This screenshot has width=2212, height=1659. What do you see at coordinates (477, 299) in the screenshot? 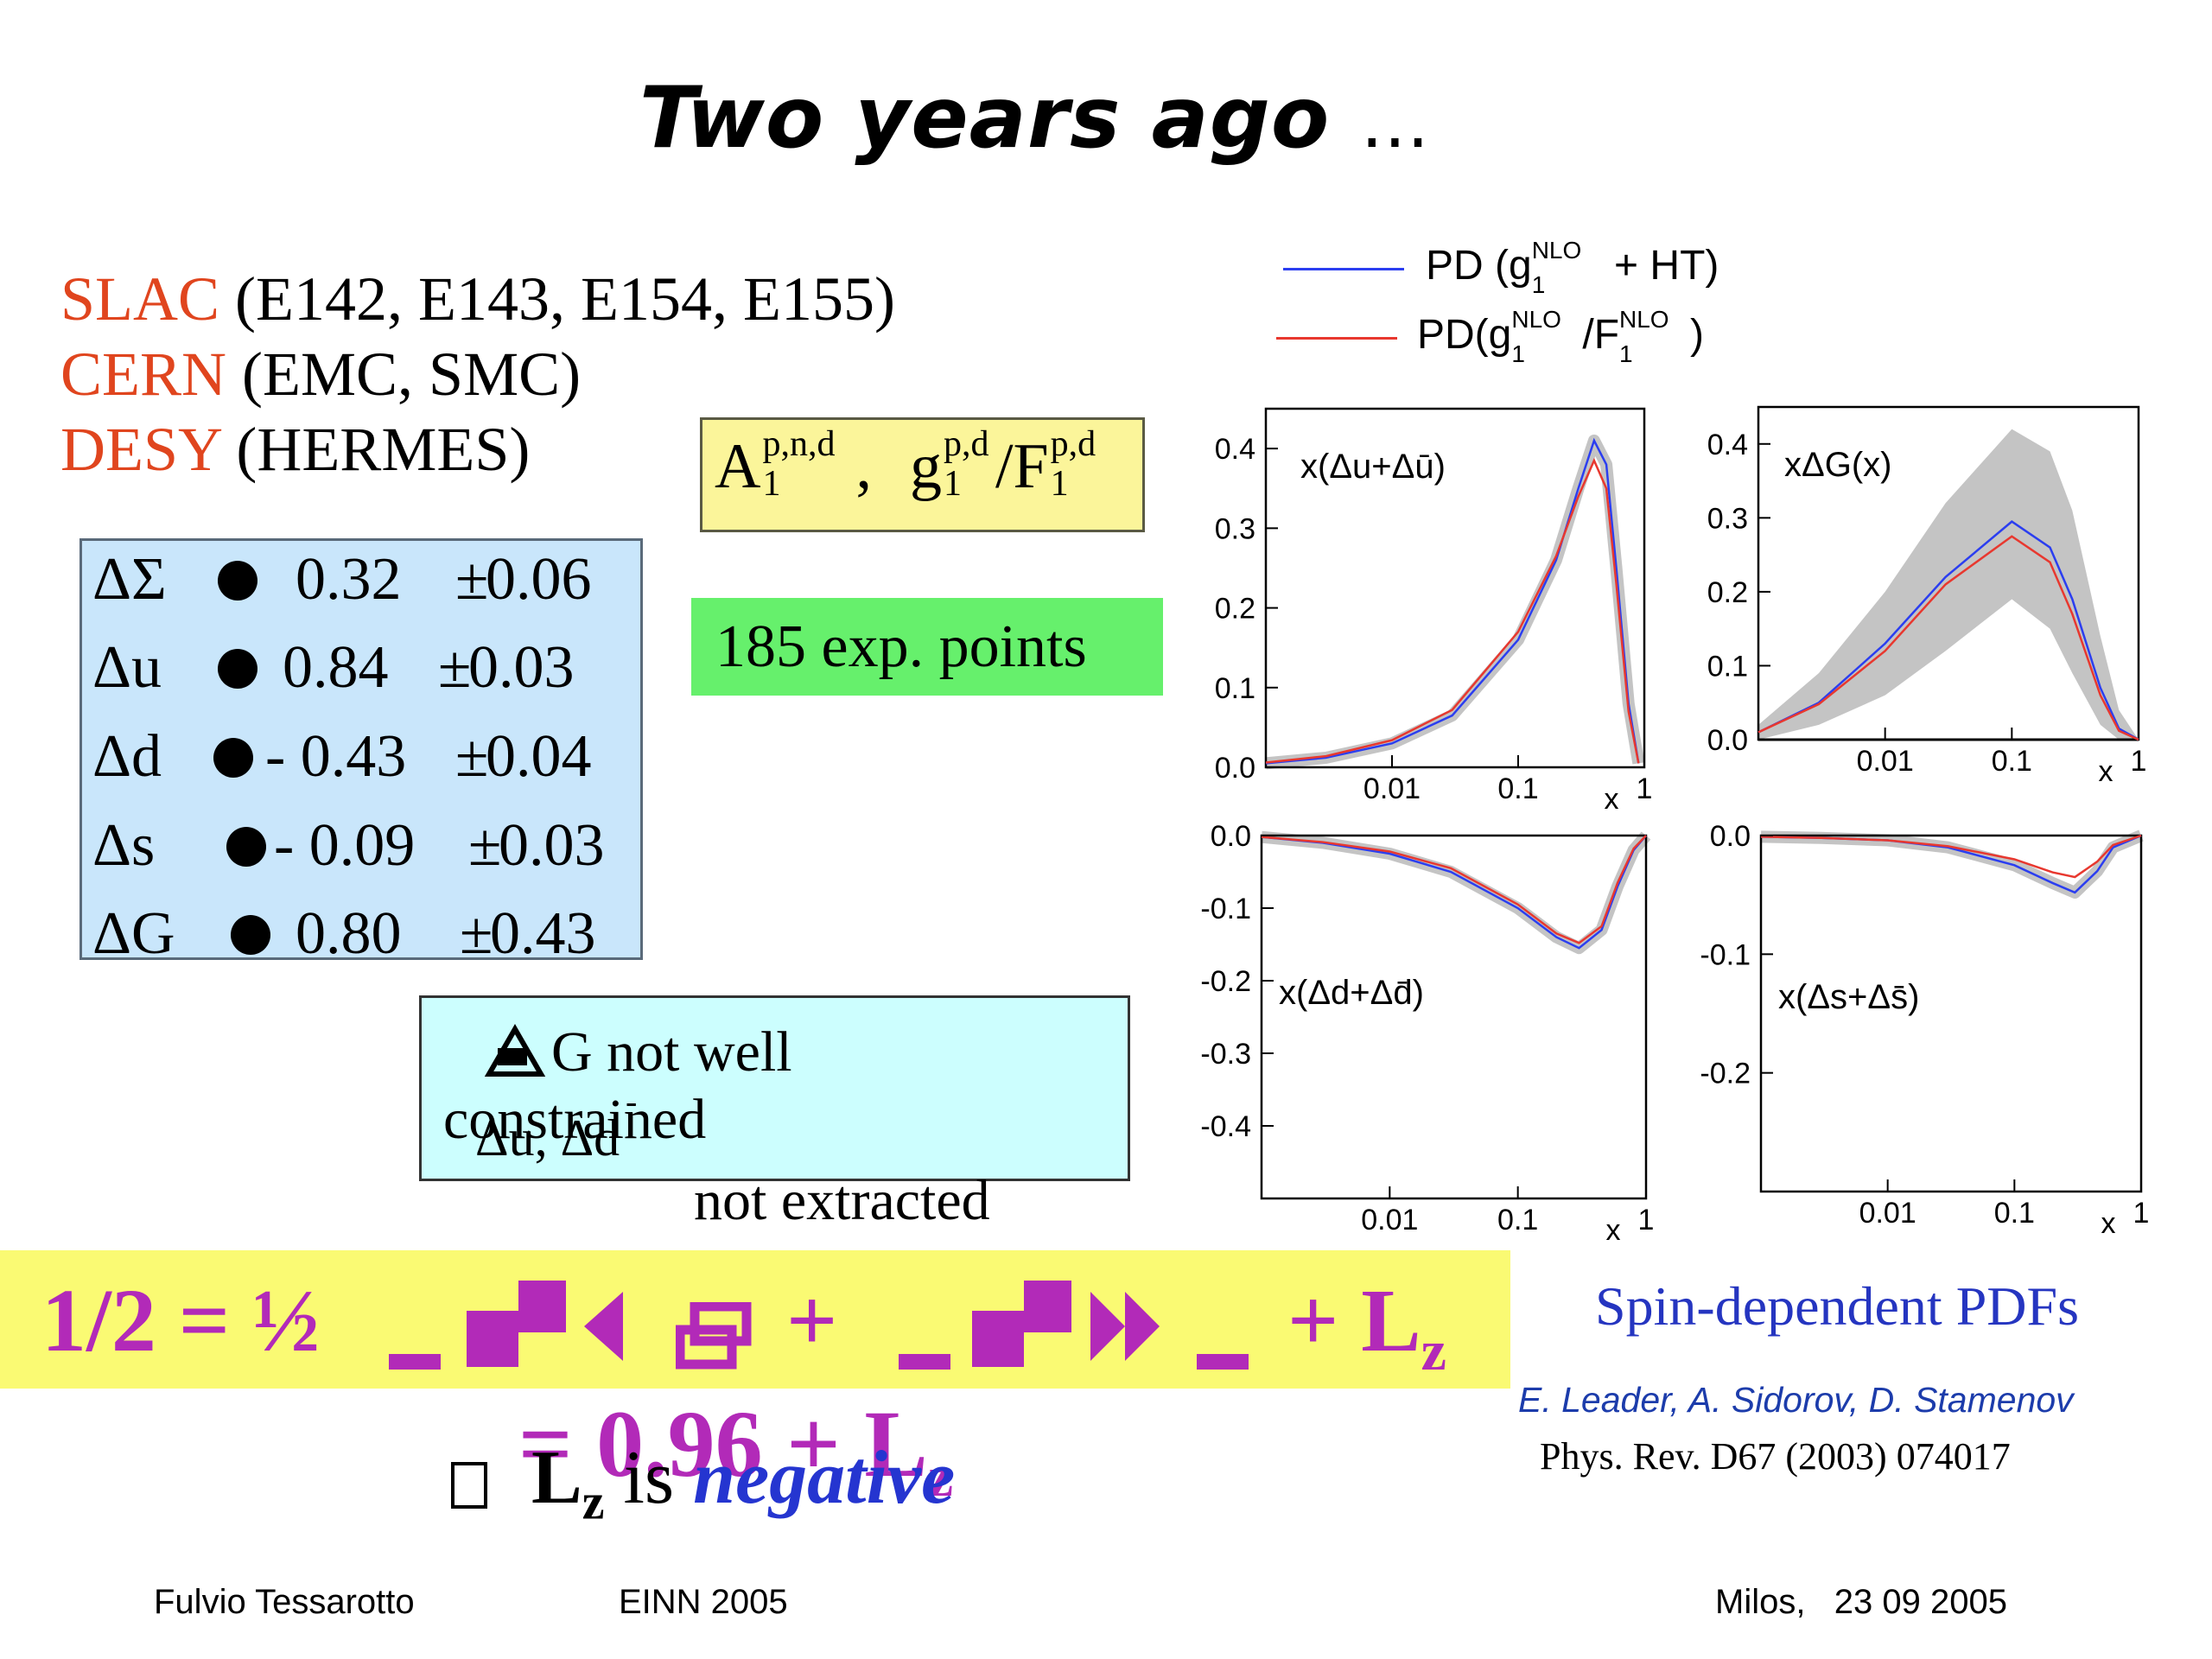
I see `lab-line-slac: SLAC (E142, E143, E154, E155)` at bounding box center [477, 299].